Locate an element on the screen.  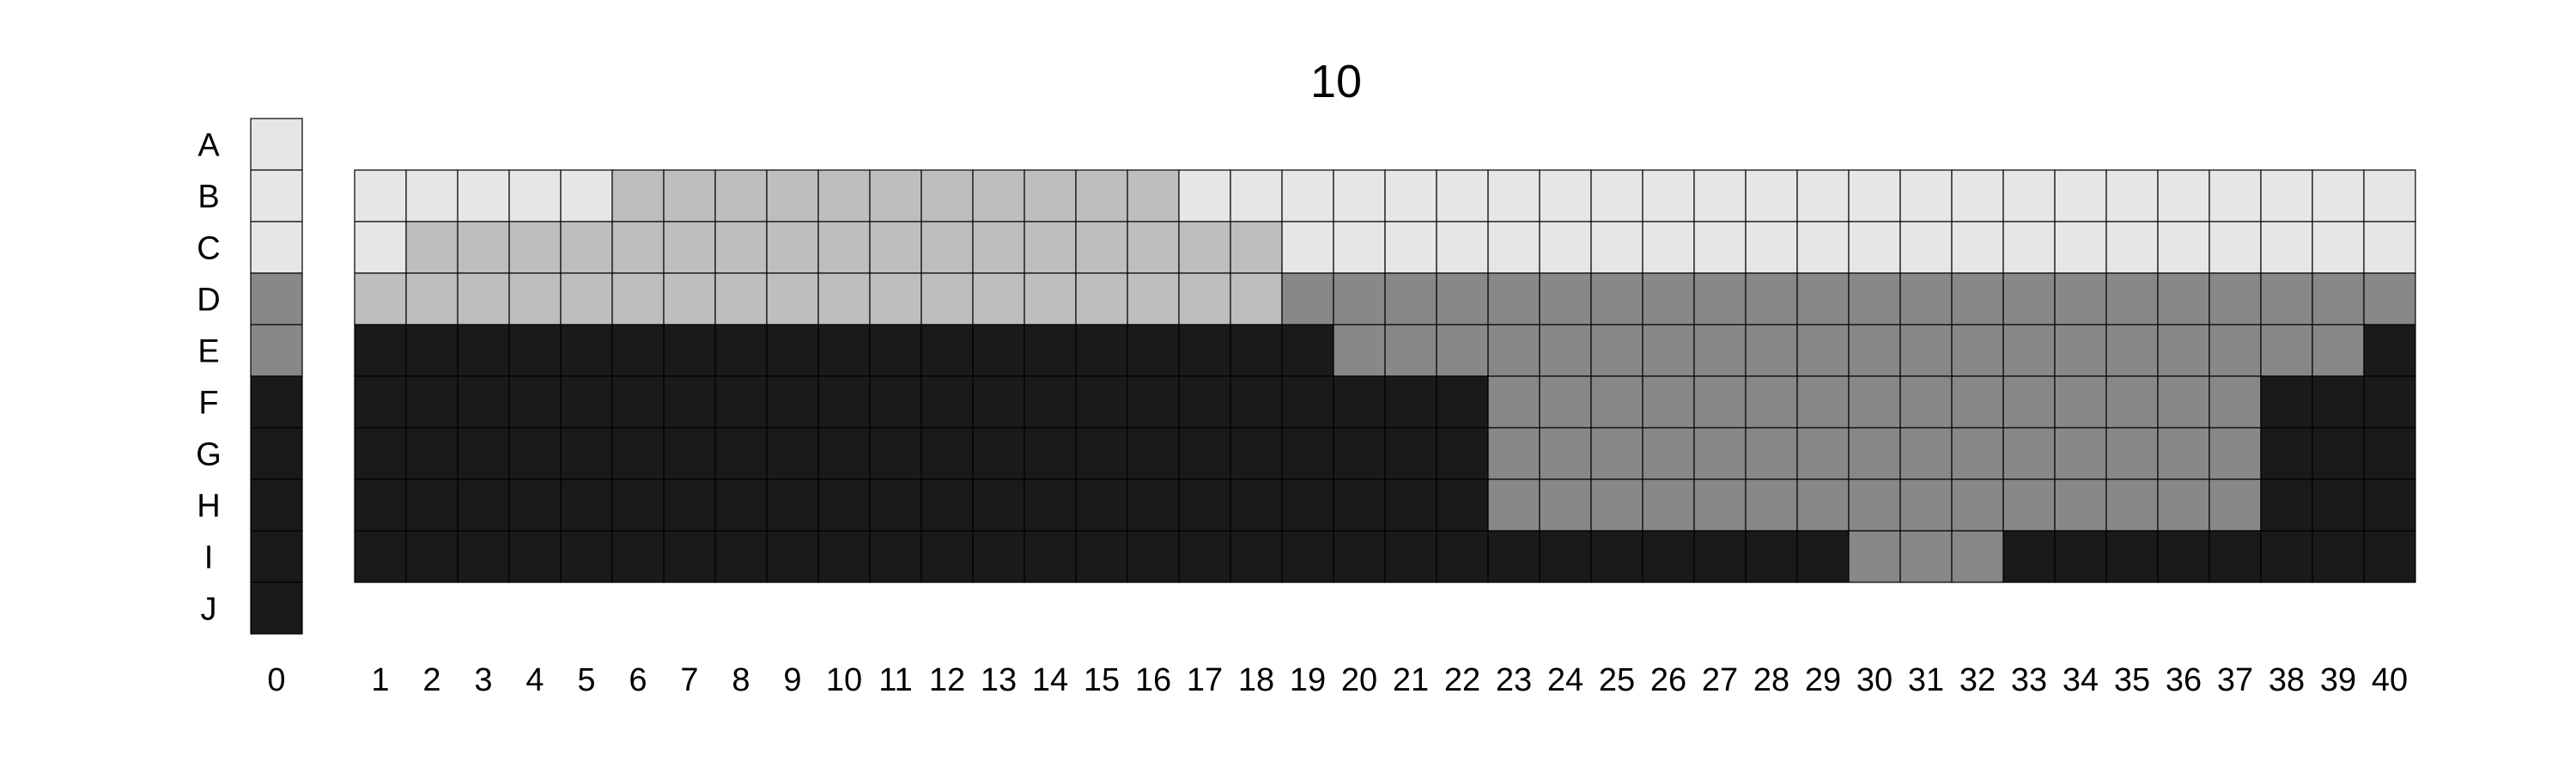
column-label: 25 is located at coordinates (1617, 680).